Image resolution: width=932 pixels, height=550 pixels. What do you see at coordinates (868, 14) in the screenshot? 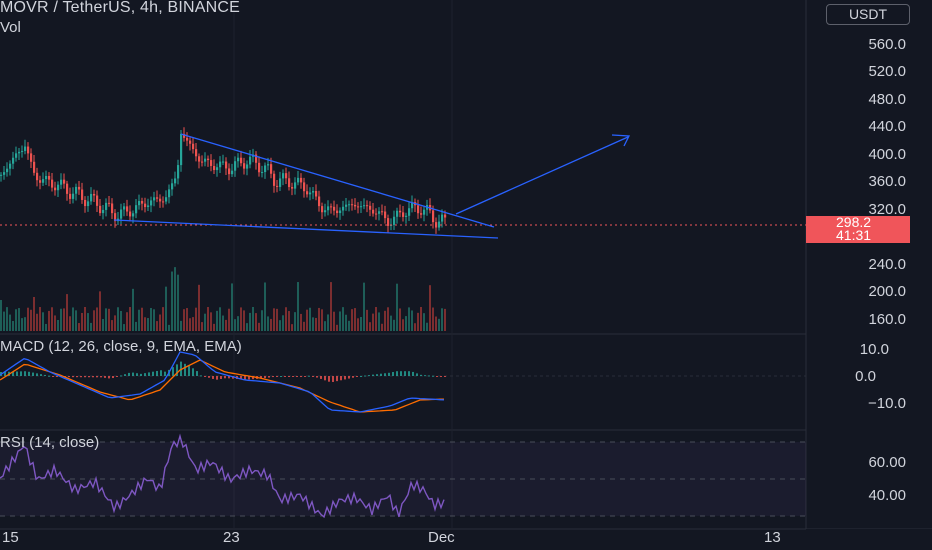
I see `currency-button: USDT` at bounding box center [868, 14].